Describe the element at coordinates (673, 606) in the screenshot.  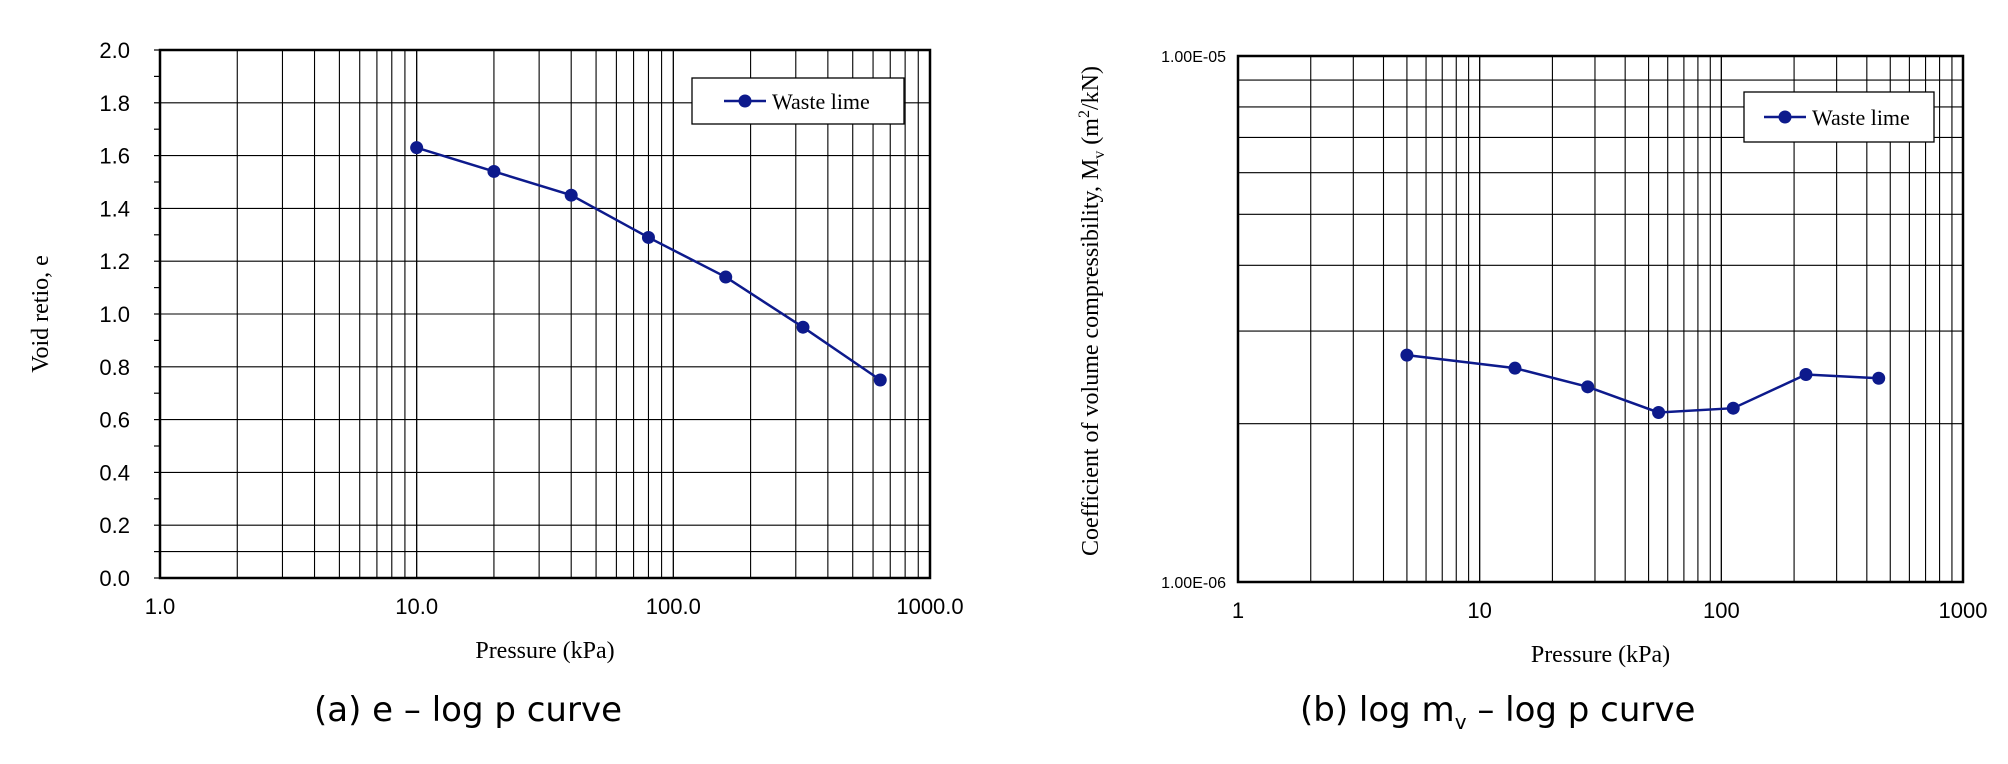
I see `x-tick-label: 100.0` at that location.